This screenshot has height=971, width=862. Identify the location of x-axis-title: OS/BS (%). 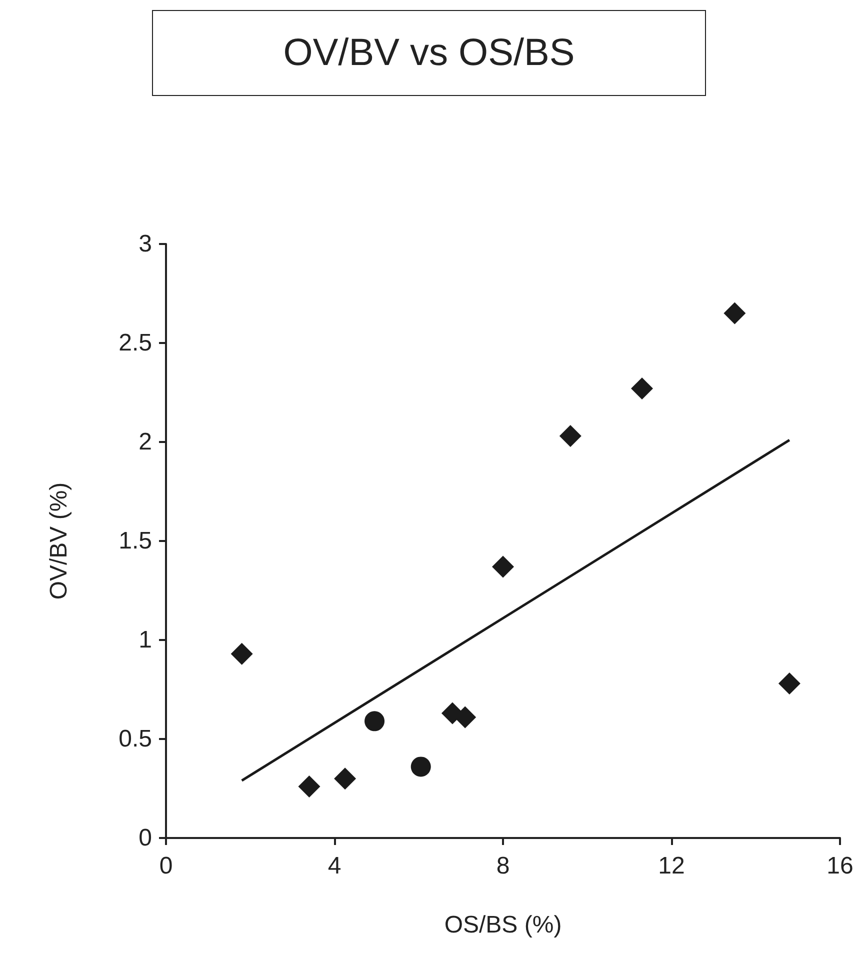
(503, 925).